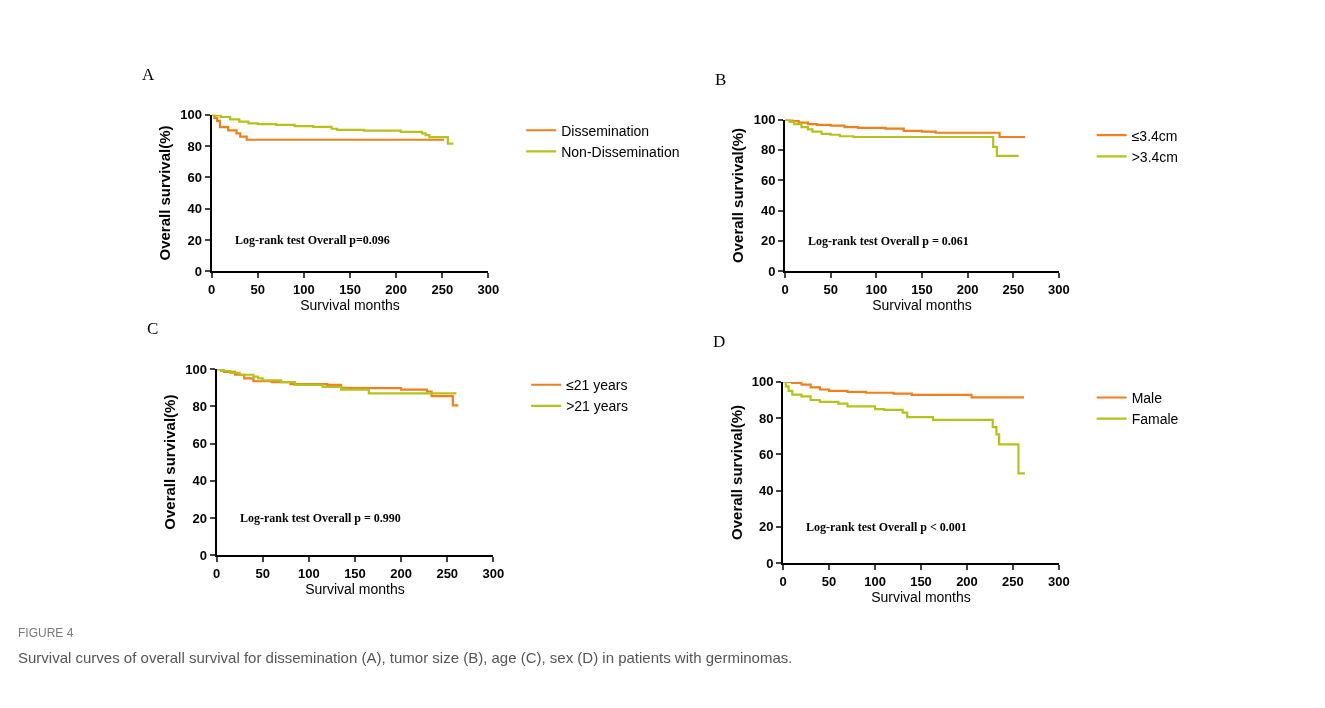  What do you see at coordinates (148, 74) in the screenshot?
I see `chart-title: A` at bounding box center [148, 74].